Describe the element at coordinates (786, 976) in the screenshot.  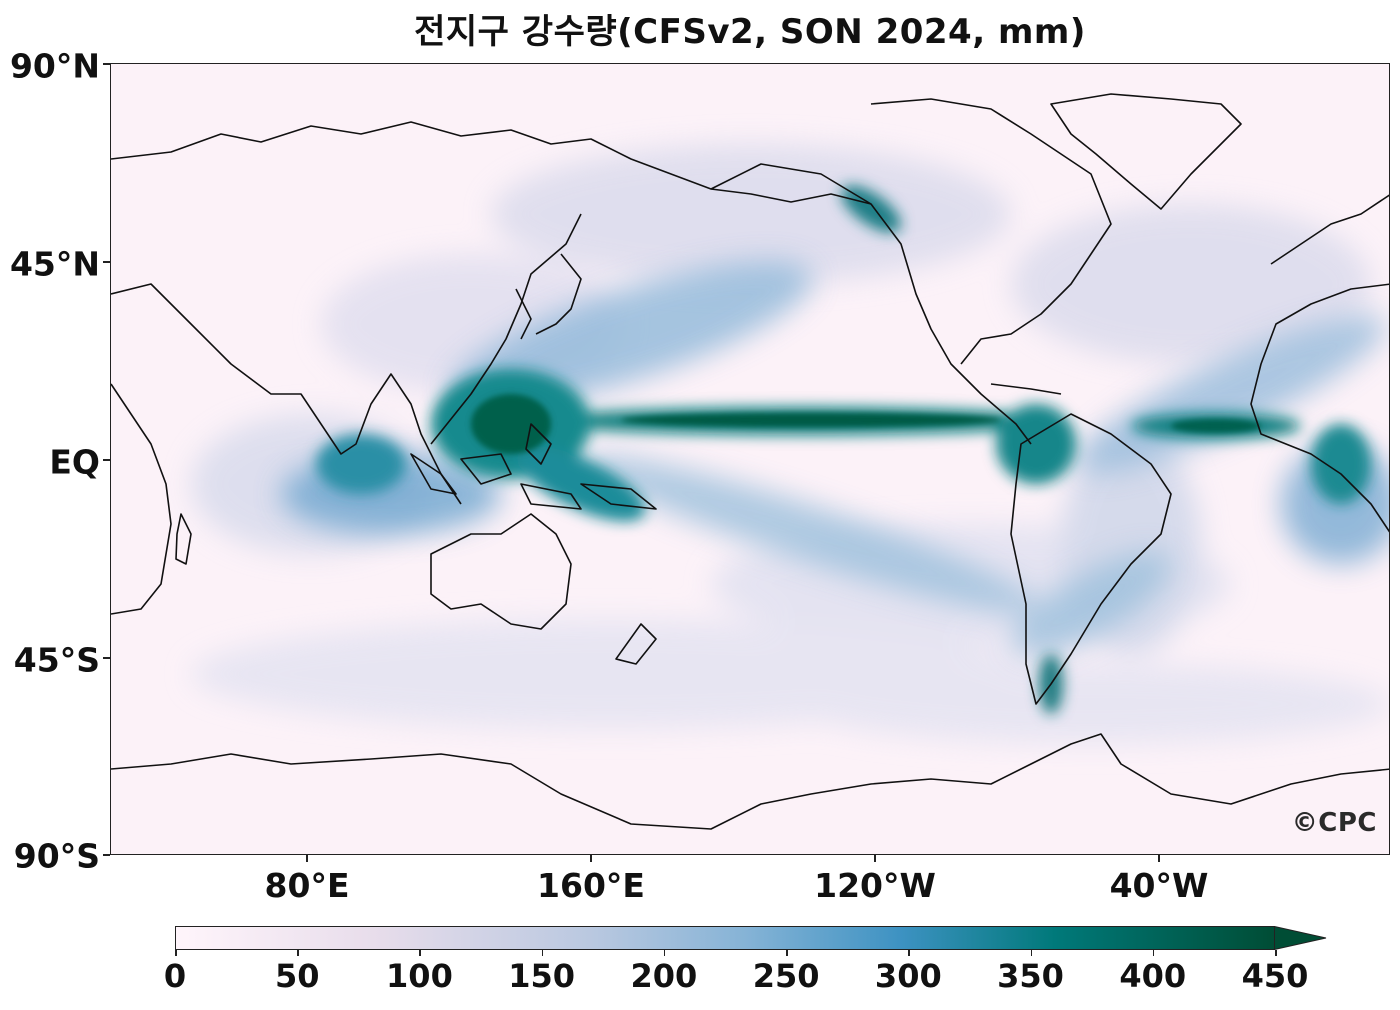
I see `colorbar-tick-label: 250` at that location.